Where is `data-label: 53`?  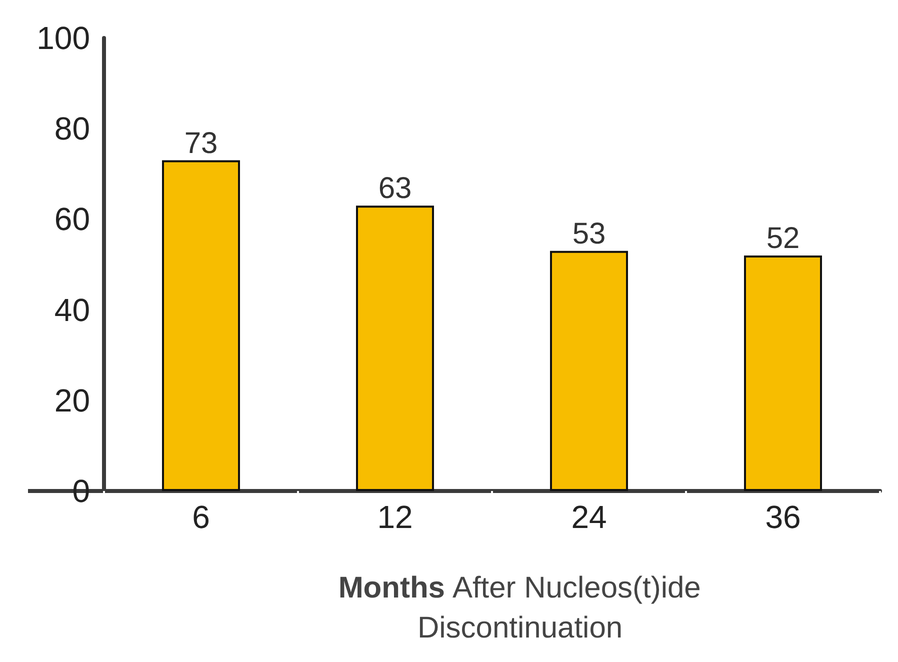 data-label: 53 is located at coordinates (589, 233).